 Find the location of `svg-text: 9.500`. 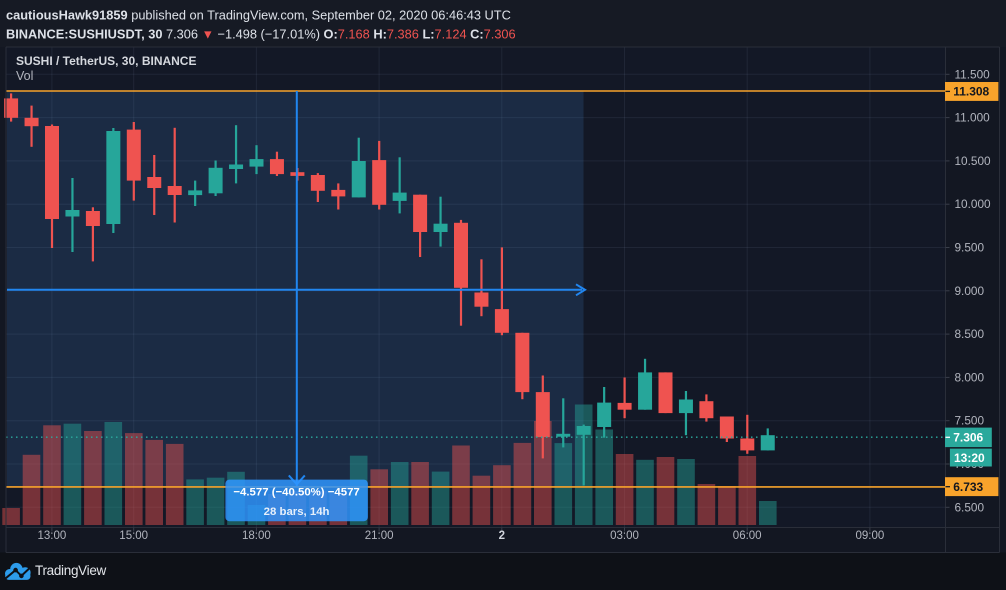

svg-text: 9.500 is located at coordinates (970, 248).